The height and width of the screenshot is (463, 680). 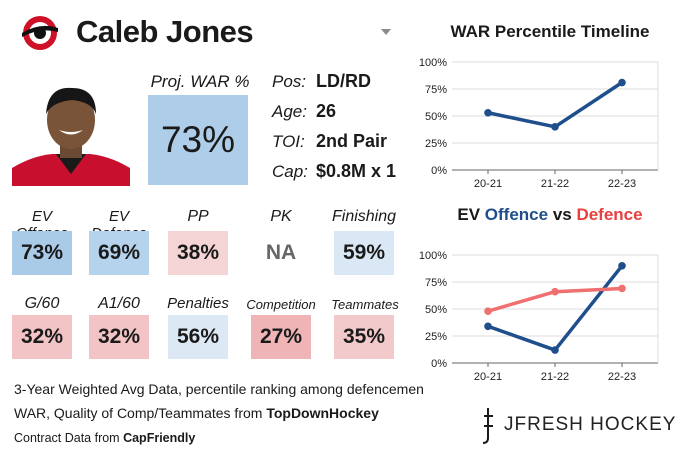 I want to click on brand-name: JFRESH HOCKEY, so click(x=590, y=424).